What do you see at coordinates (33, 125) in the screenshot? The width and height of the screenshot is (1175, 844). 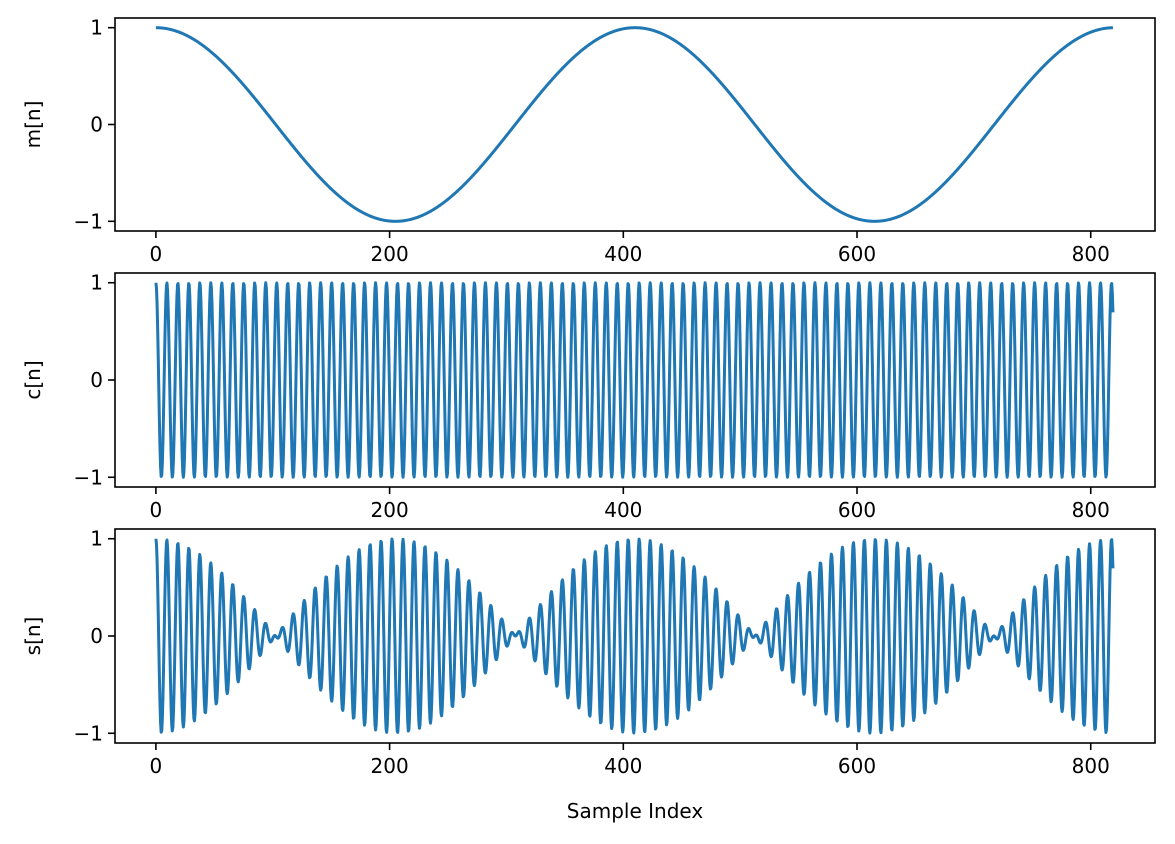 I see `y-axis-label: m[n]` at bounding box center [33, 125].